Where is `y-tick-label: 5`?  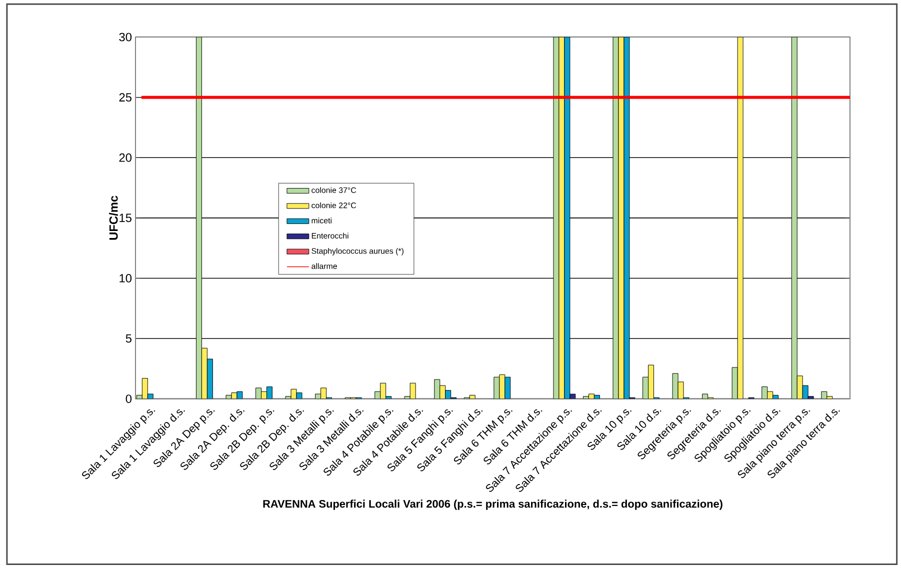 y-tick-label: 5 is located at coordinates (129, 338).